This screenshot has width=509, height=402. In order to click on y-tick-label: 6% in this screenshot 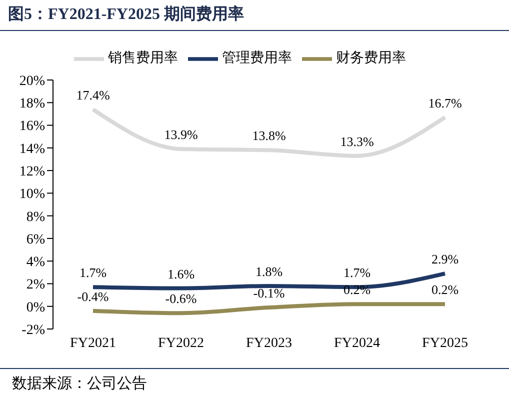, I will do `click(36, 240)`.